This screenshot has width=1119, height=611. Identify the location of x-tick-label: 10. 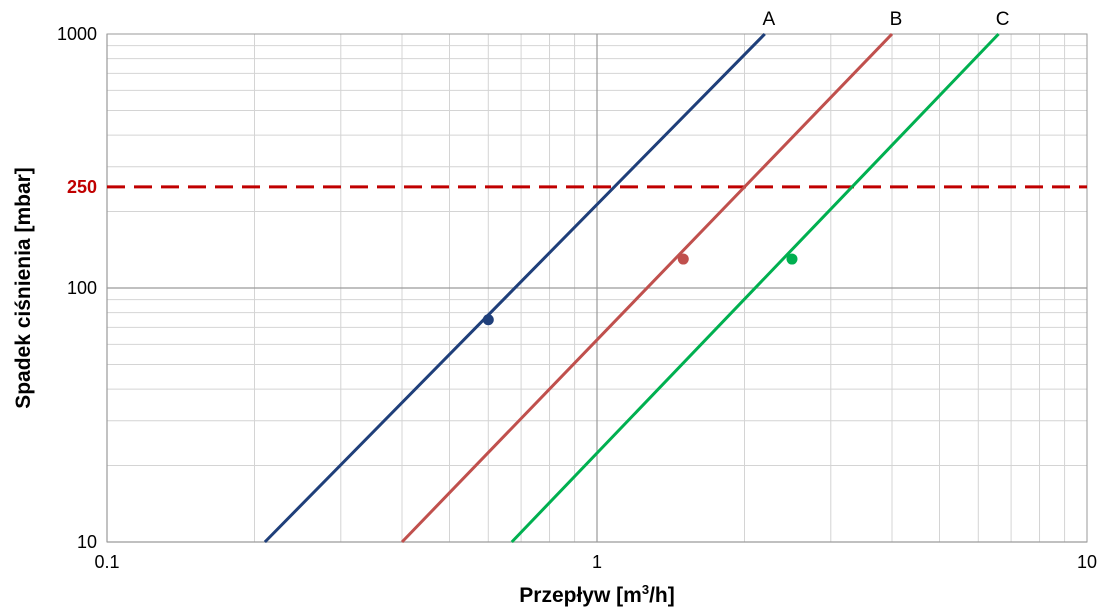
(1087, 562).